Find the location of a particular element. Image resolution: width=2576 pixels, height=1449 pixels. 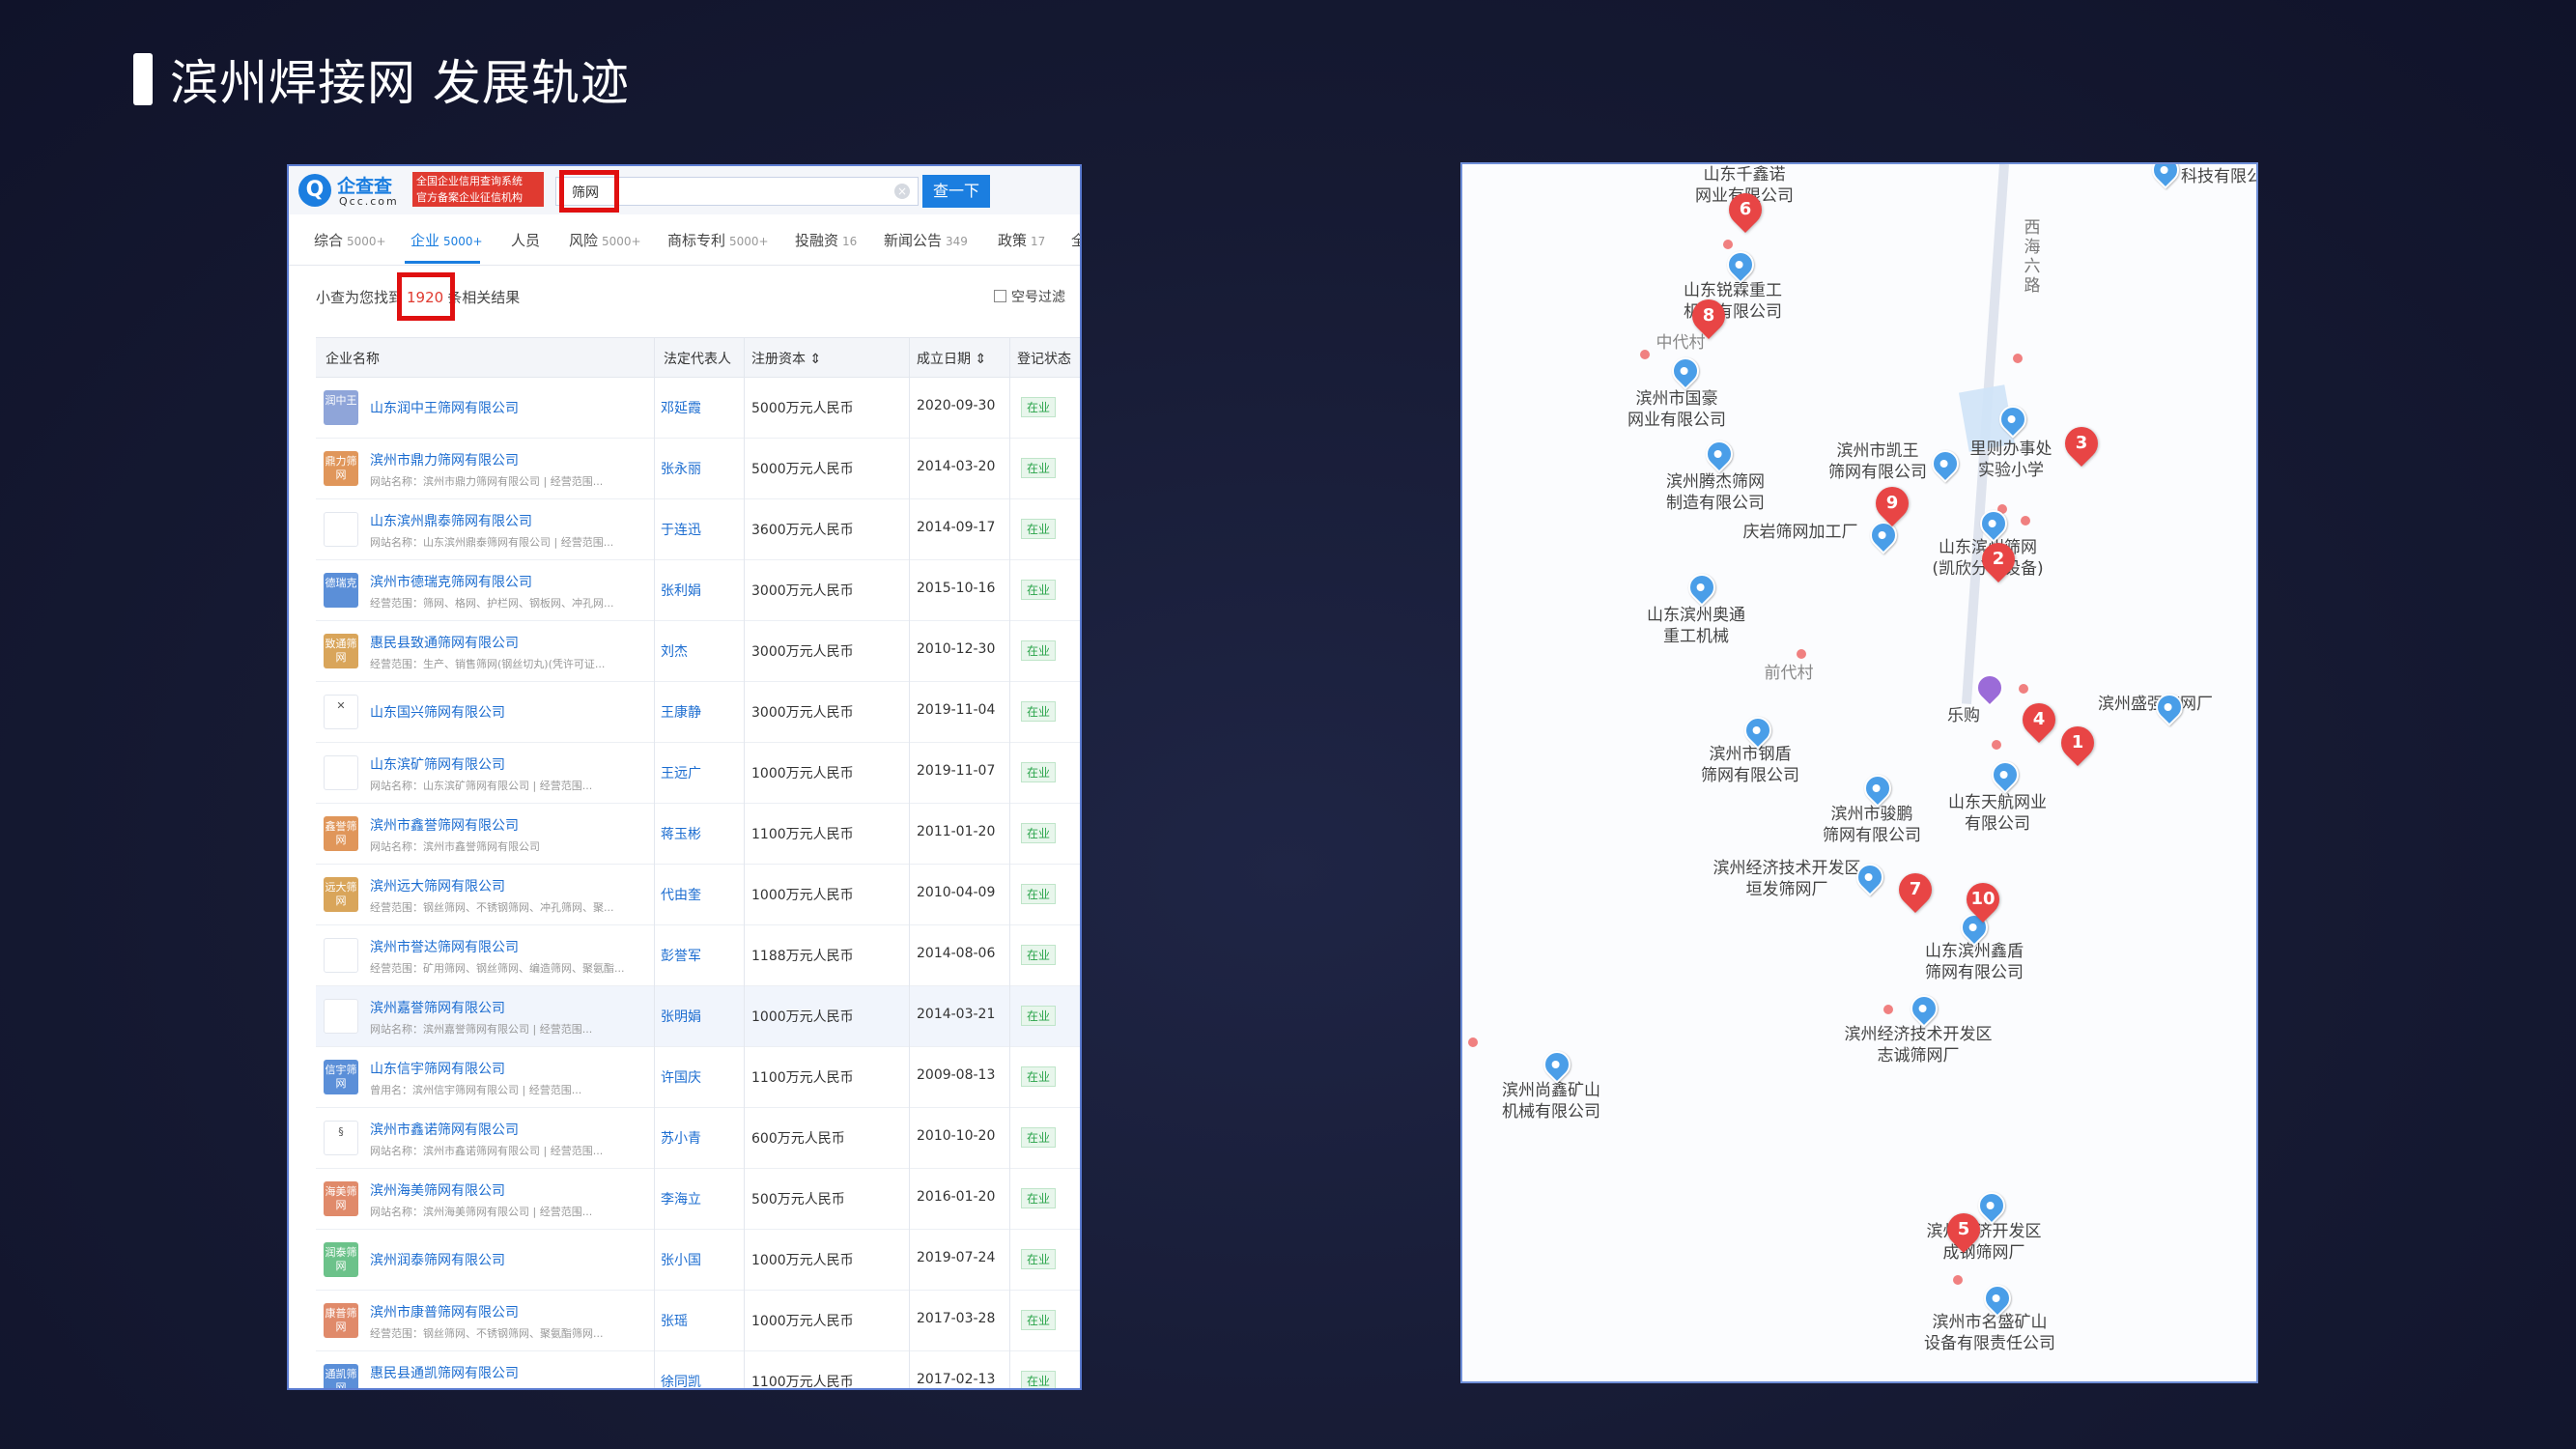

numbered-marker-10: 10 is located at coordinates (1983, 899).